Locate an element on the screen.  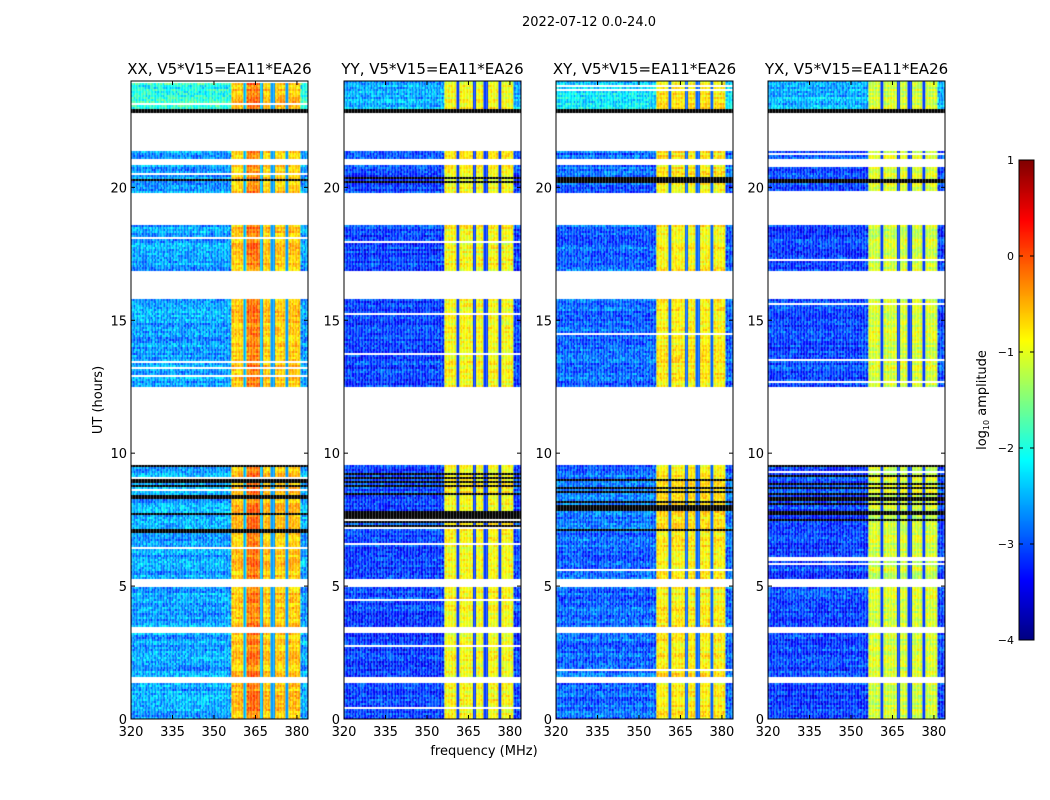
colorbar-gradient is located at coordinates (1026, 400).